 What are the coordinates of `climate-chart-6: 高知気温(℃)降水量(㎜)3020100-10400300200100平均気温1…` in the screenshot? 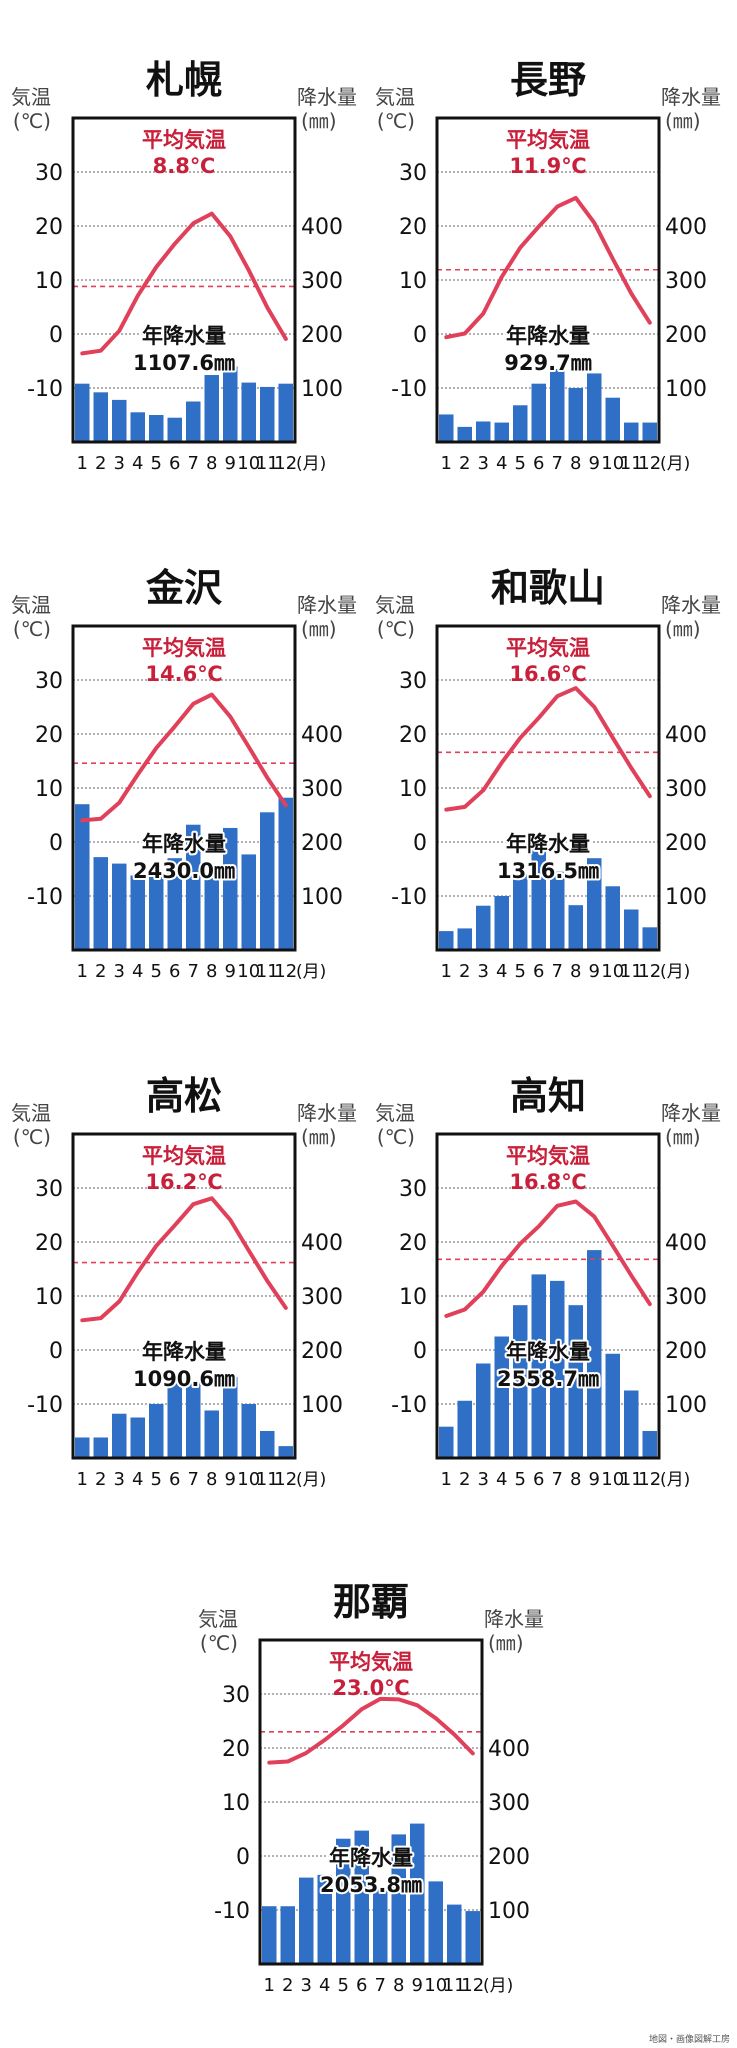 It's located at (548, 1282).